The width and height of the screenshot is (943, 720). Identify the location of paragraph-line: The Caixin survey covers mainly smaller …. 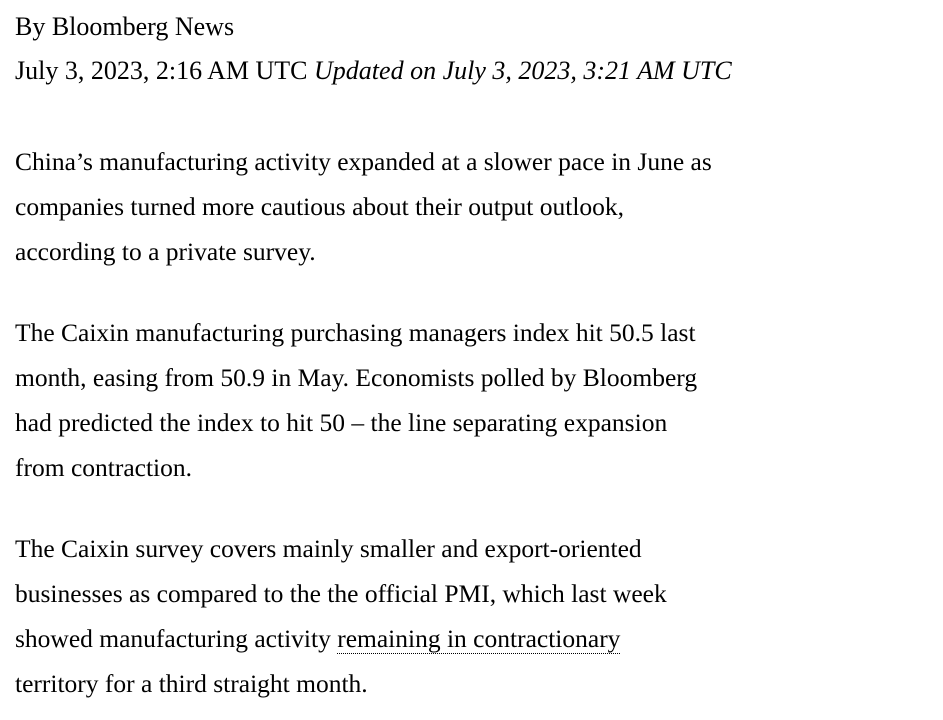
(328, 548).